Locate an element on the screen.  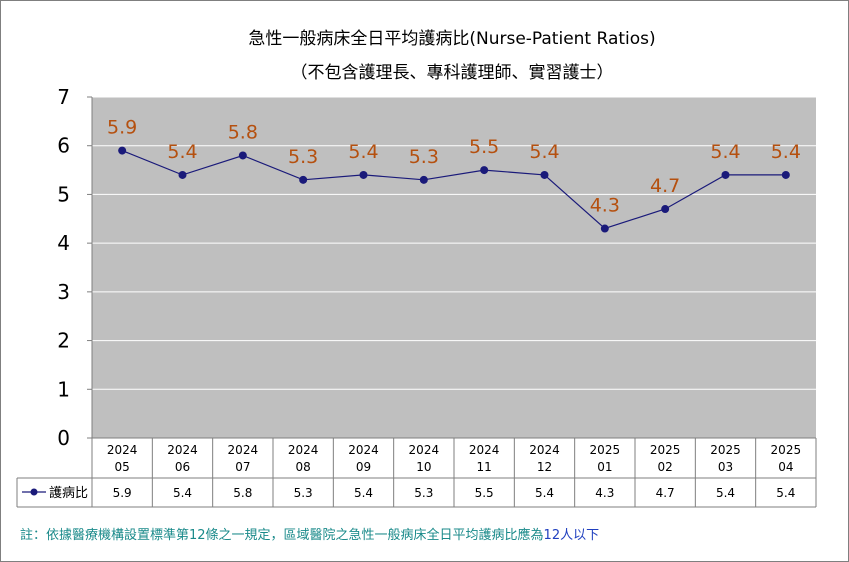
table-cell: 5.8 is located at coordinates (242, 493).